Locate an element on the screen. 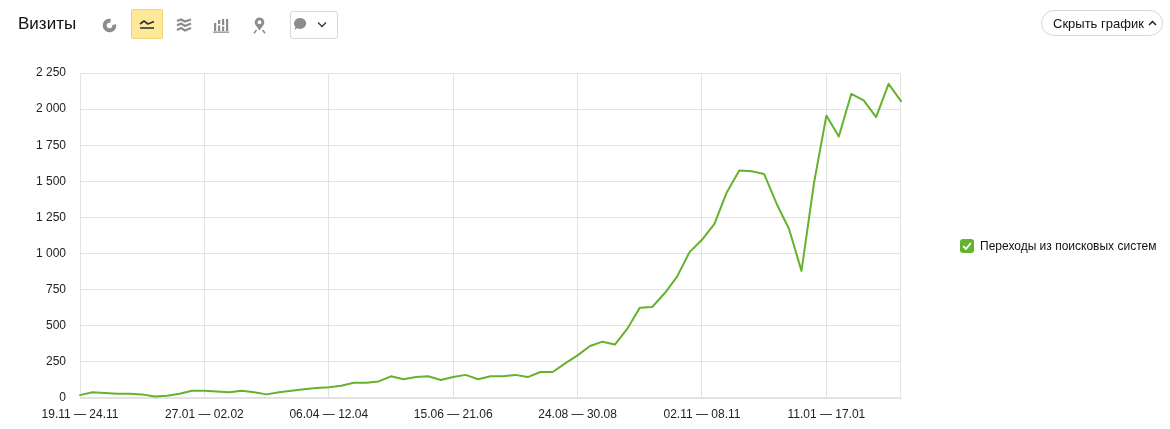 This screenshot has height=429, width=1170. x-tick-label: 27.01 — 02.02 is located at coordinates (205, 413).